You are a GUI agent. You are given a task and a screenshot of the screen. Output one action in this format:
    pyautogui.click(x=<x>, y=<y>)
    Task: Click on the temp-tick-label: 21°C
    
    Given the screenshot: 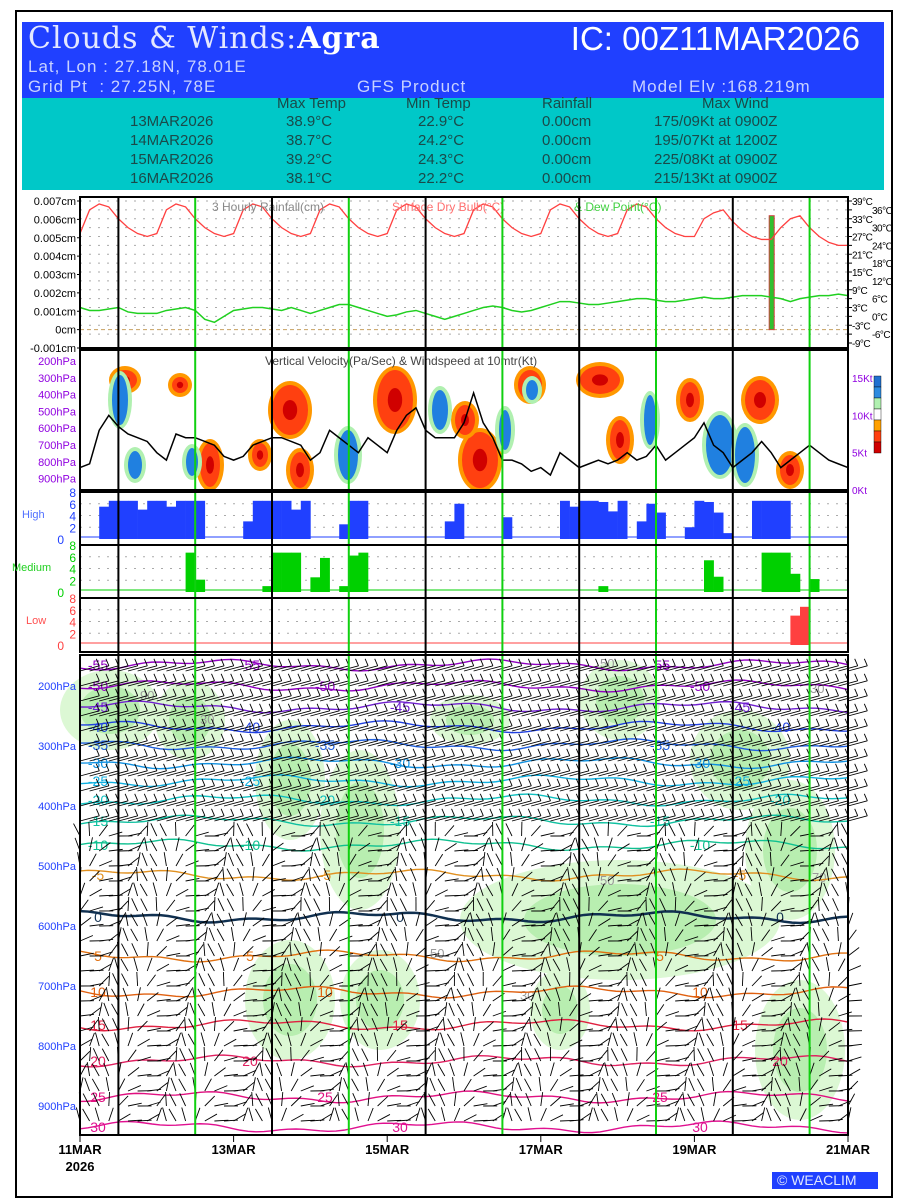 What is the action you would take?
    pyautogui.click(x=862, y=255)
    